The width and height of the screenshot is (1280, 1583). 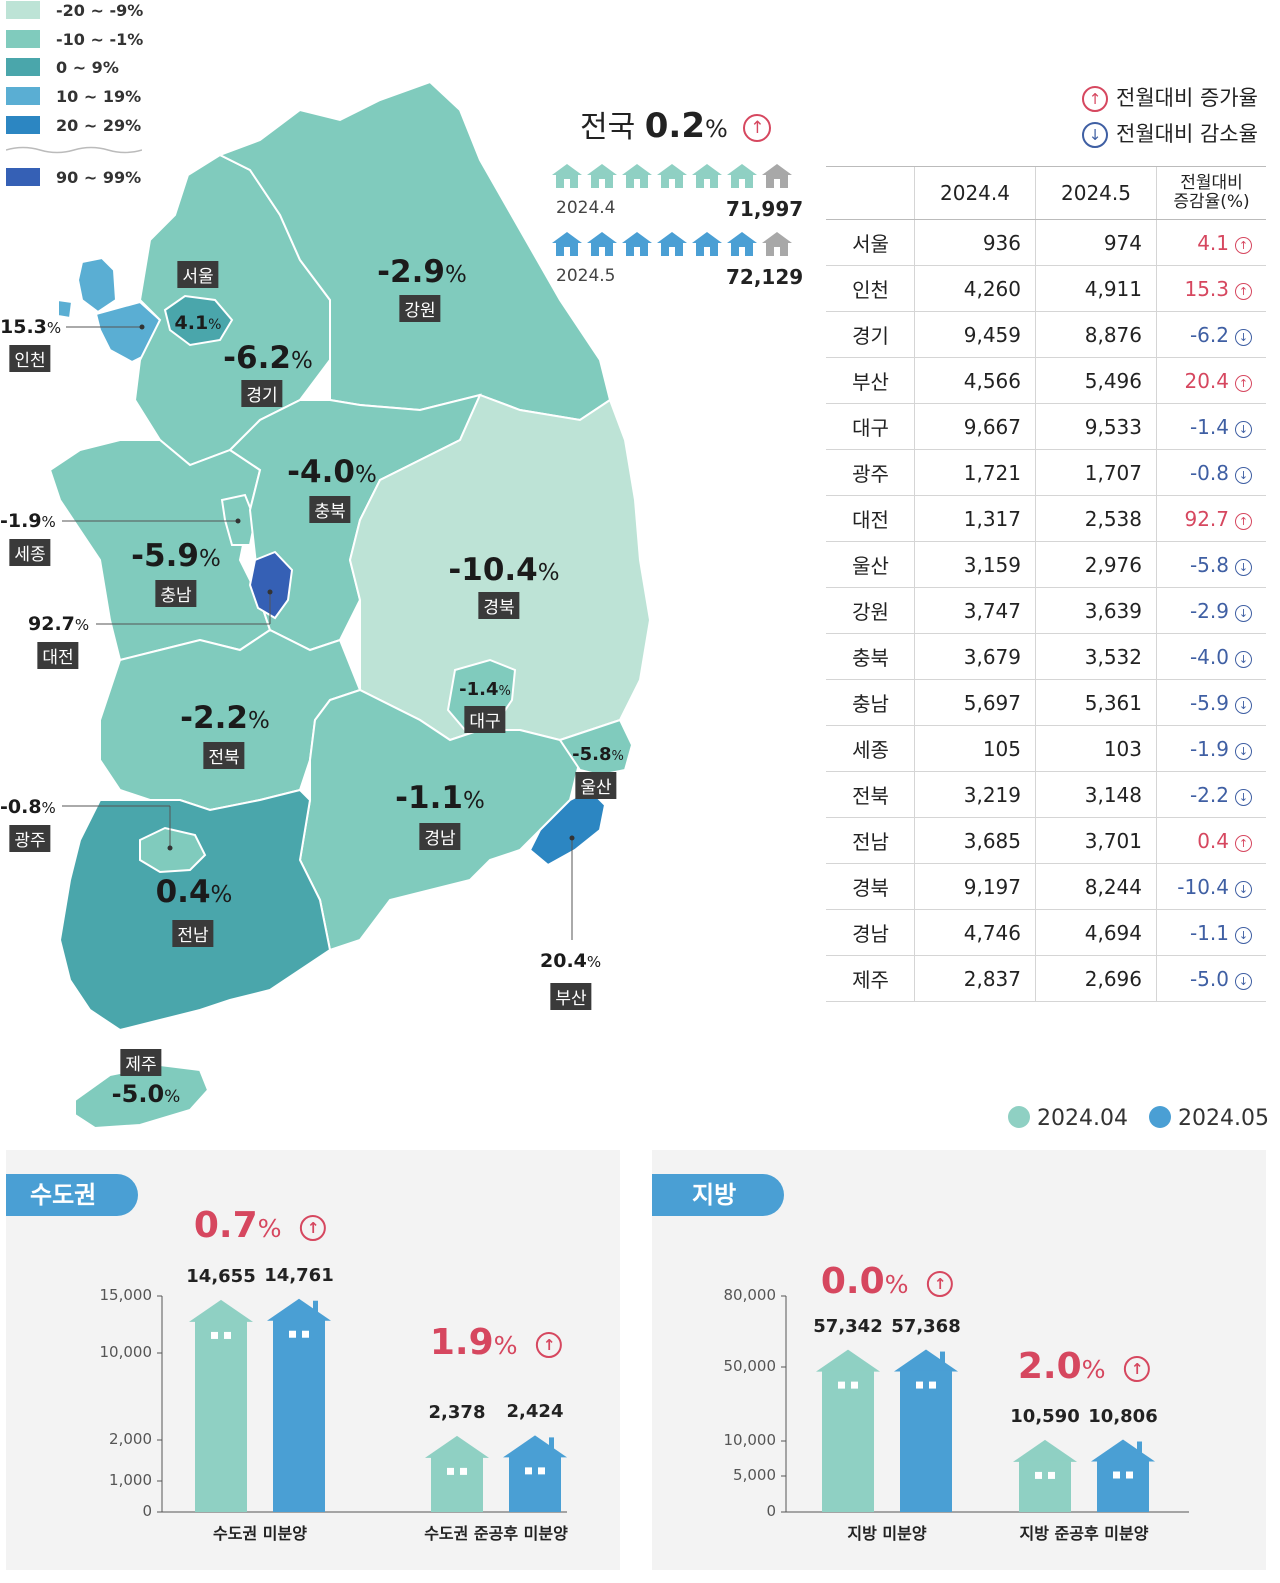 I want to click on bar-value-label: 57,342, so click(x=847, y=1326).